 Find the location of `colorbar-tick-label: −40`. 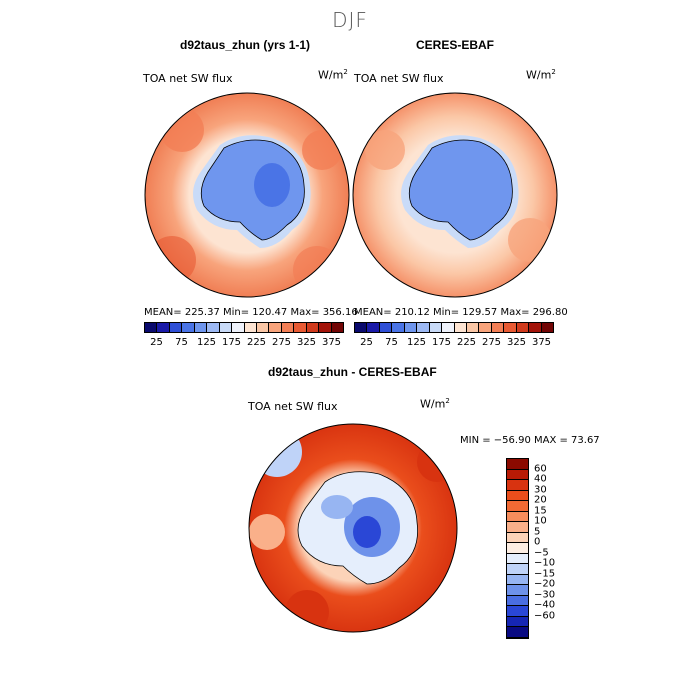

colorbar-tick-label: −40 is located at coordinates (545, 605).